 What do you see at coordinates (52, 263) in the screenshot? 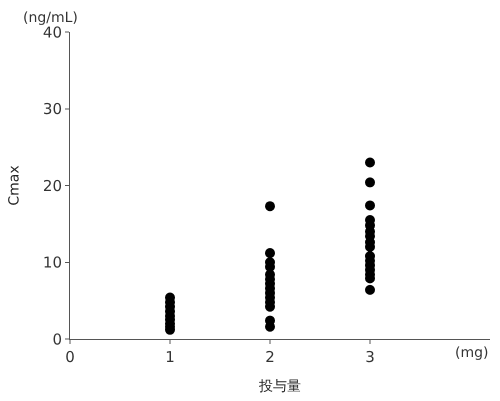
I see `y-tick-label: 10` at bounding box center [52, 263].